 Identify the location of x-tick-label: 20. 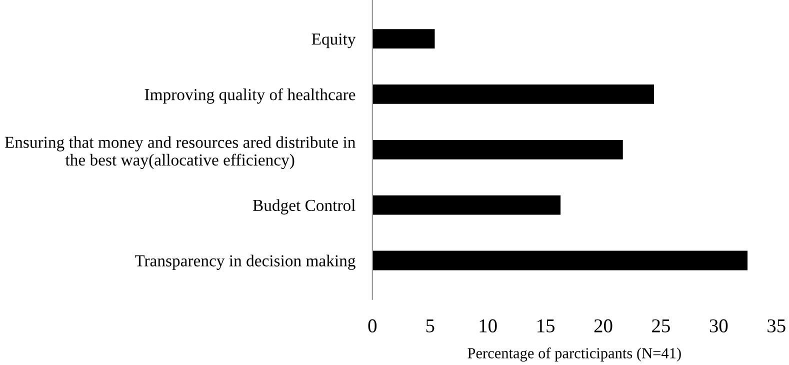
(603, 325).